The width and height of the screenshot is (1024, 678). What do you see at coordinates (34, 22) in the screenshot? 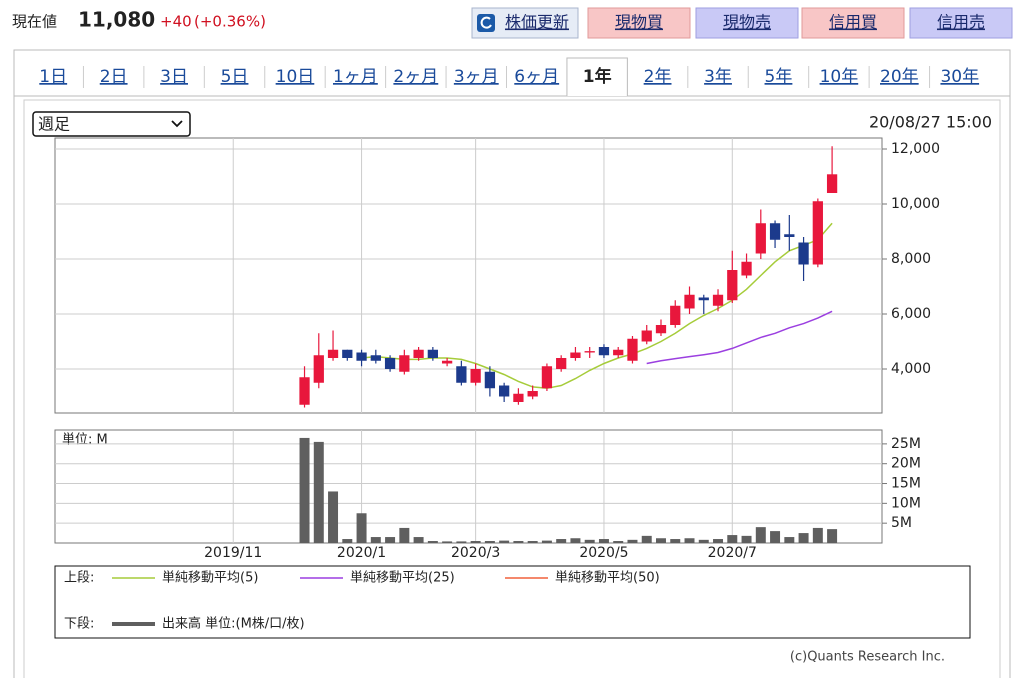
I see `price-label: 現在値` at bounding box center [34, 22].